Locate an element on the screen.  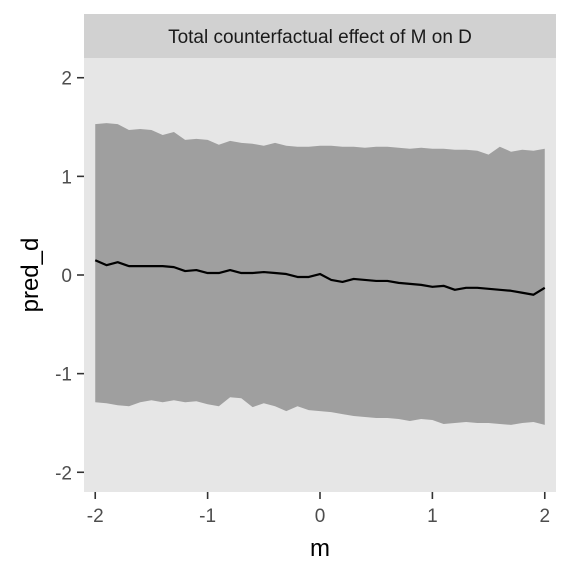
x-tick-label: 1 is located at coordinates (432, 516).